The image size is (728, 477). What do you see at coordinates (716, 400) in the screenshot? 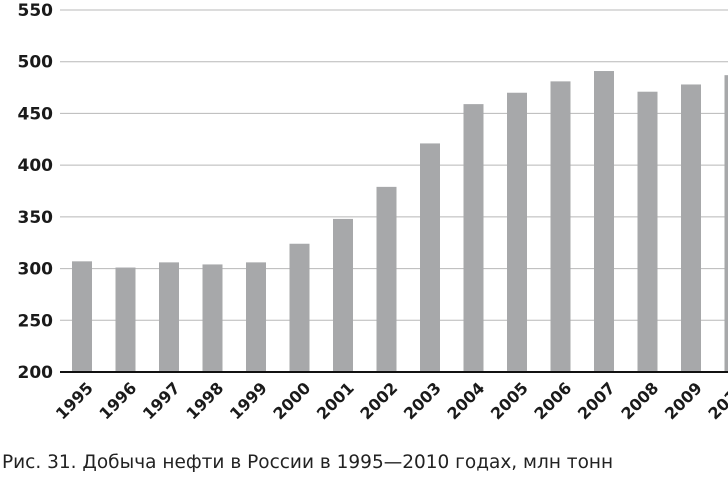
I see `x-tick-label: 2010` at bounding box center [716, 400].